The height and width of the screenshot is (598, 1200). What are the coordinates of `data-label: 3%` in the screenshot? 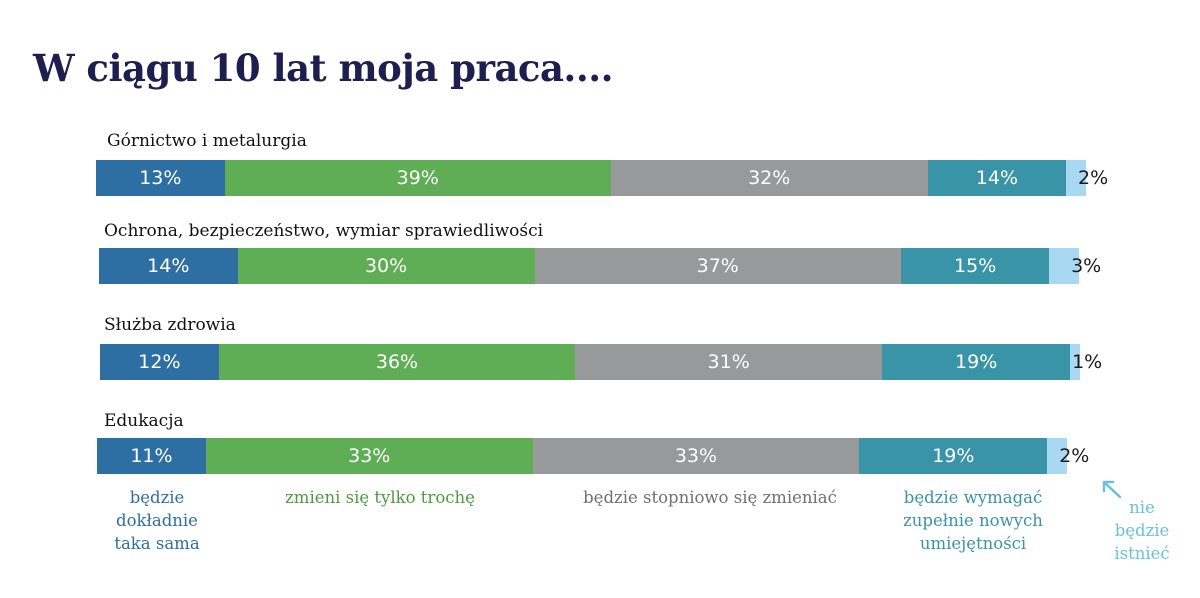 It's located at (1086, 266).